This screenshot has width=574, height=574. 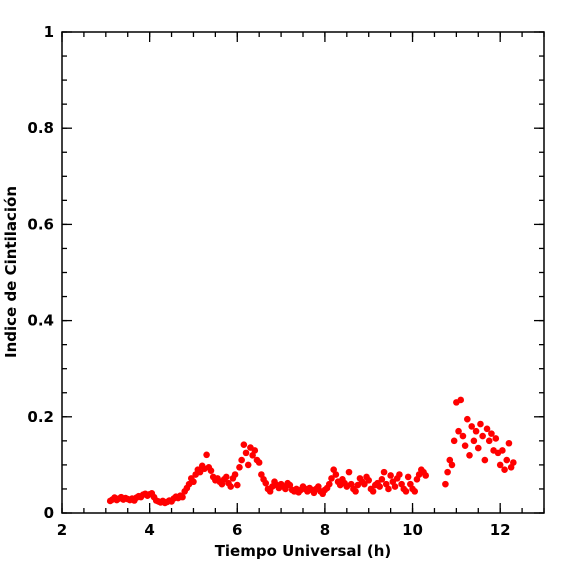 I want to click on y-tick-label: 0.2, so click(x=40, y=417).